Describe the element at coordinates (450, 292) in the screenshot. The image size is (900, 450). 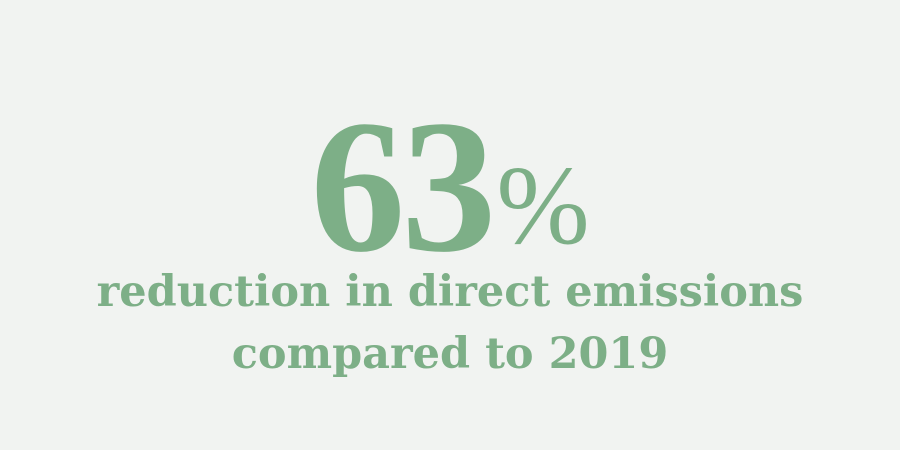
I see `statistic-caption-line-1: reduction in direct emissions` at that location.